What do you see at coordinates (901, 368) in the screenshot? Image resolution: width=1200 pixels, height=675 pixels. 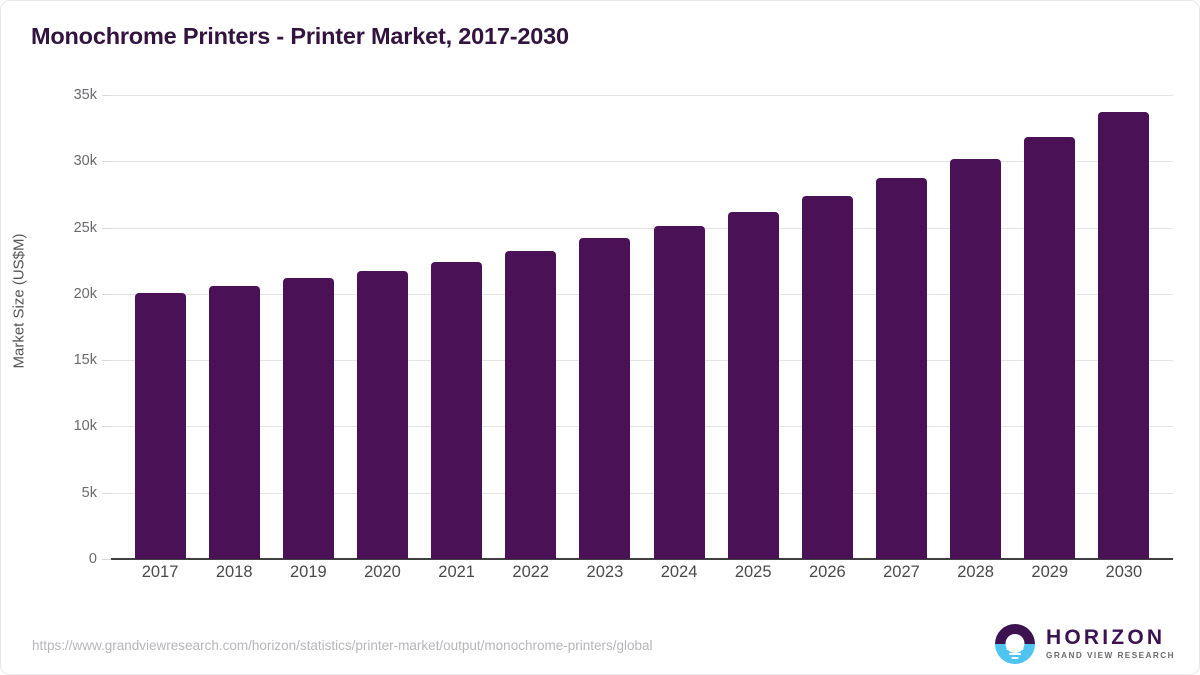 I see `bar-2027` at bounding box center [901, 368].